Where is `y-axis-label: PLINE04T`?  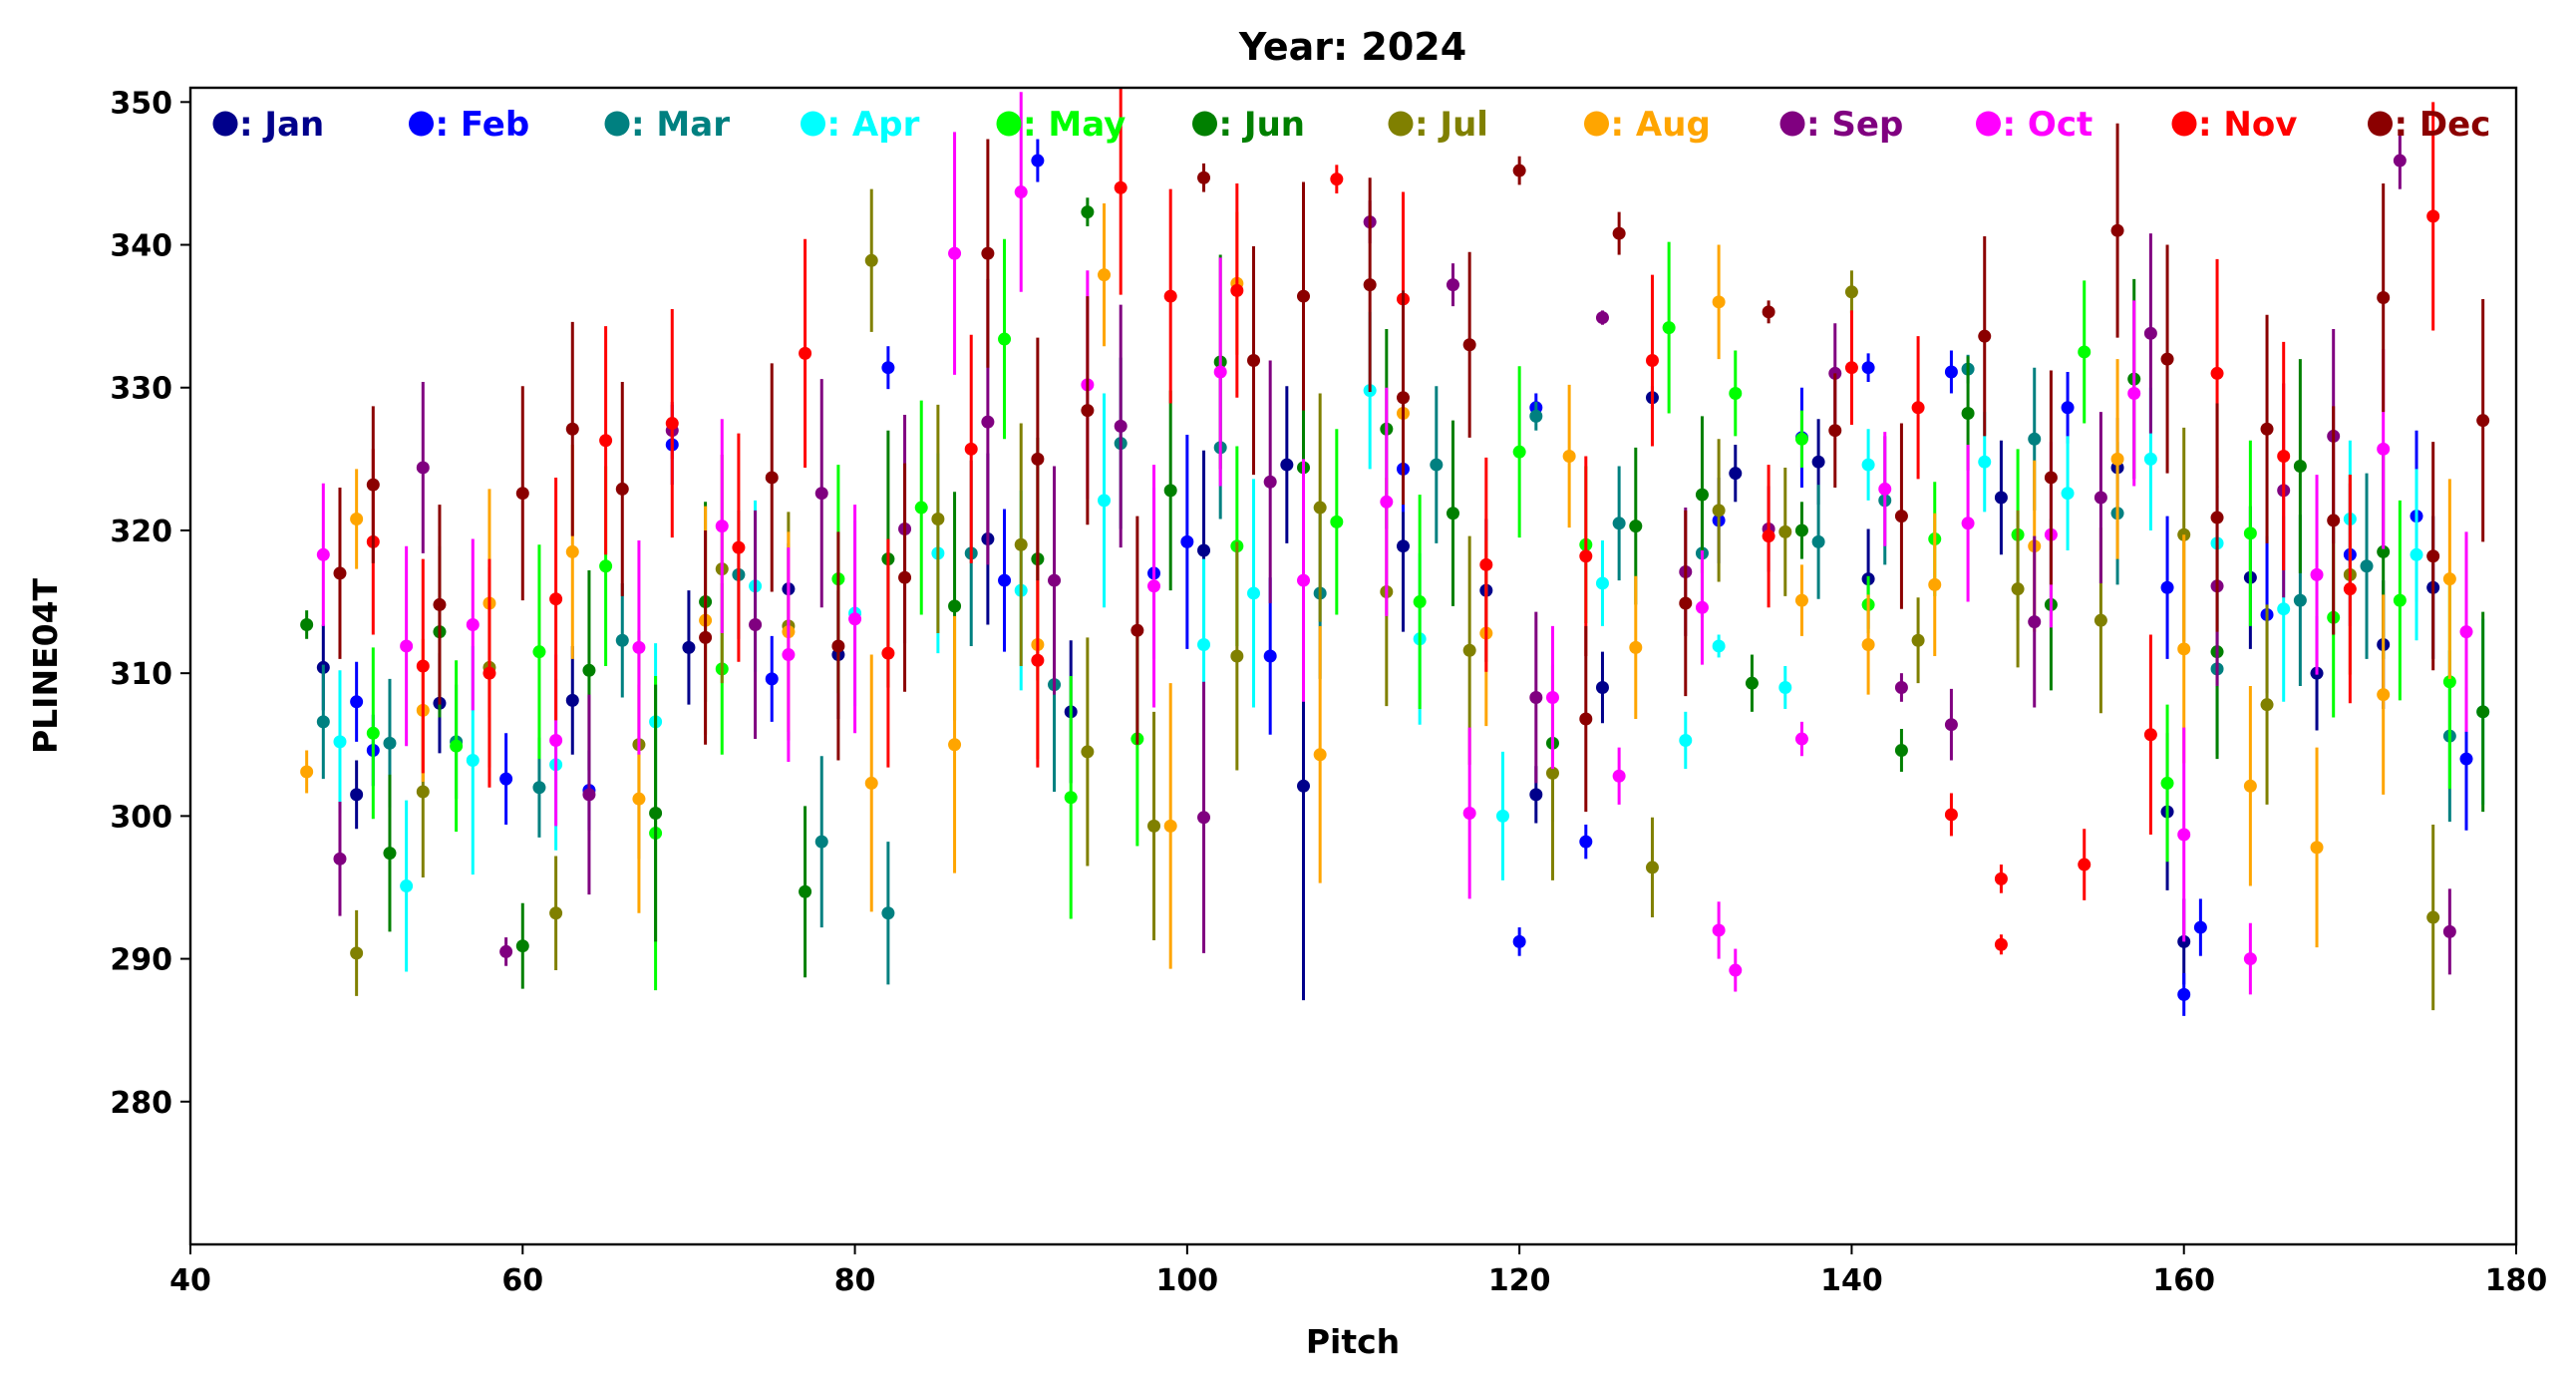 y-axis-label: PLINE04T is located at coordinates (45, 666).